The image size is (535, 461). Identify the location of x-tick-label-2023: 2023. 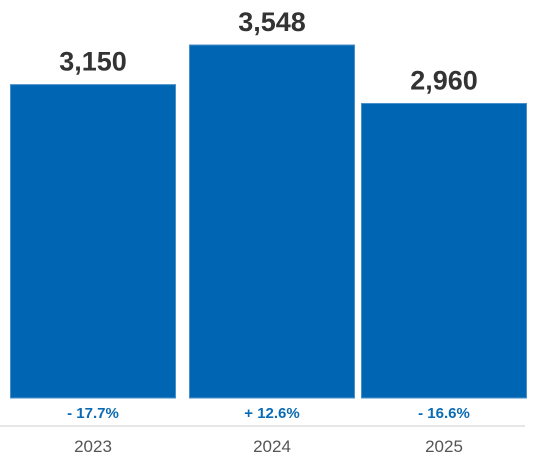
(93, 446).